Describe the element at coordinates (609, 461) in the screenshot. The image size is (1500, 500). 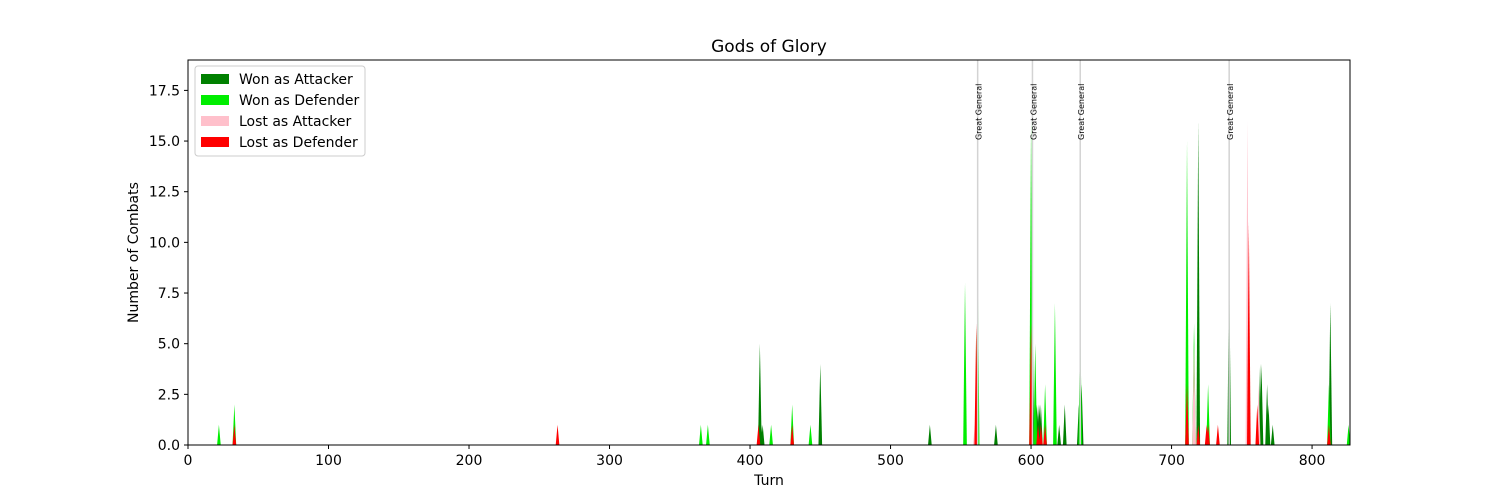
I see `x-tick-label: 300` at that location.